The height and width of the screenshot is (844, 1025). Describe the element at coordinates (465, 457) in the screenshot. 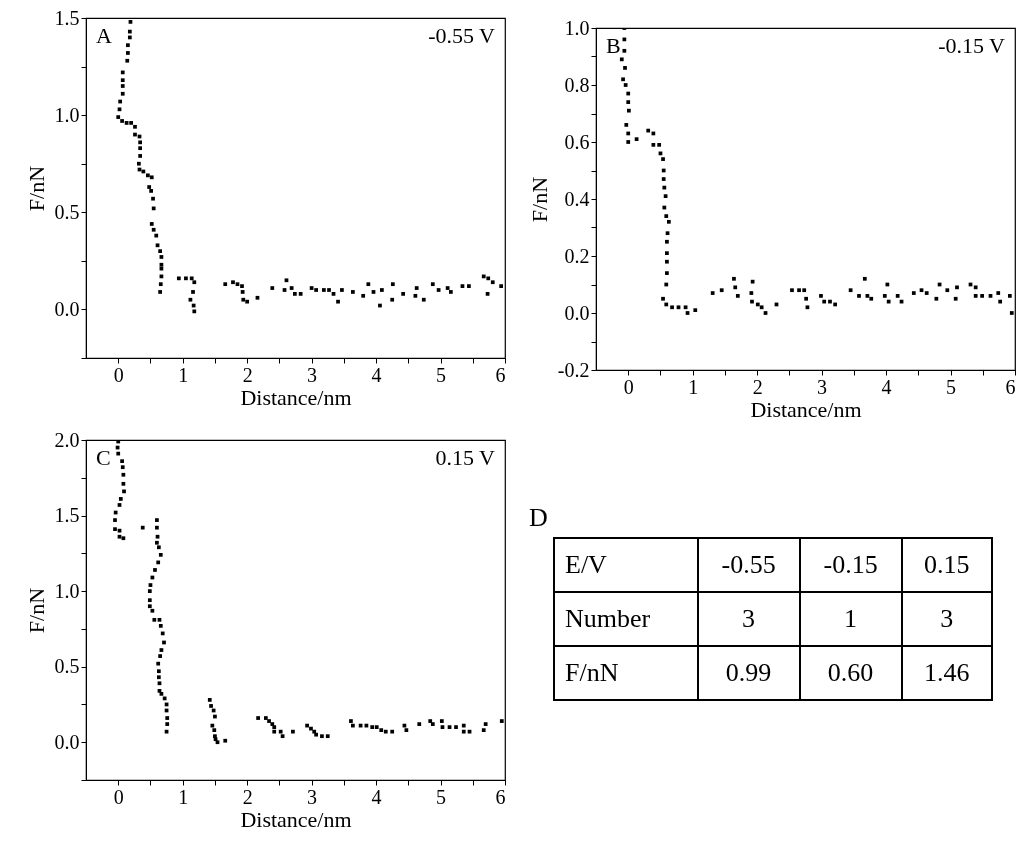

I see `annotation: 0.15 V` at that location.